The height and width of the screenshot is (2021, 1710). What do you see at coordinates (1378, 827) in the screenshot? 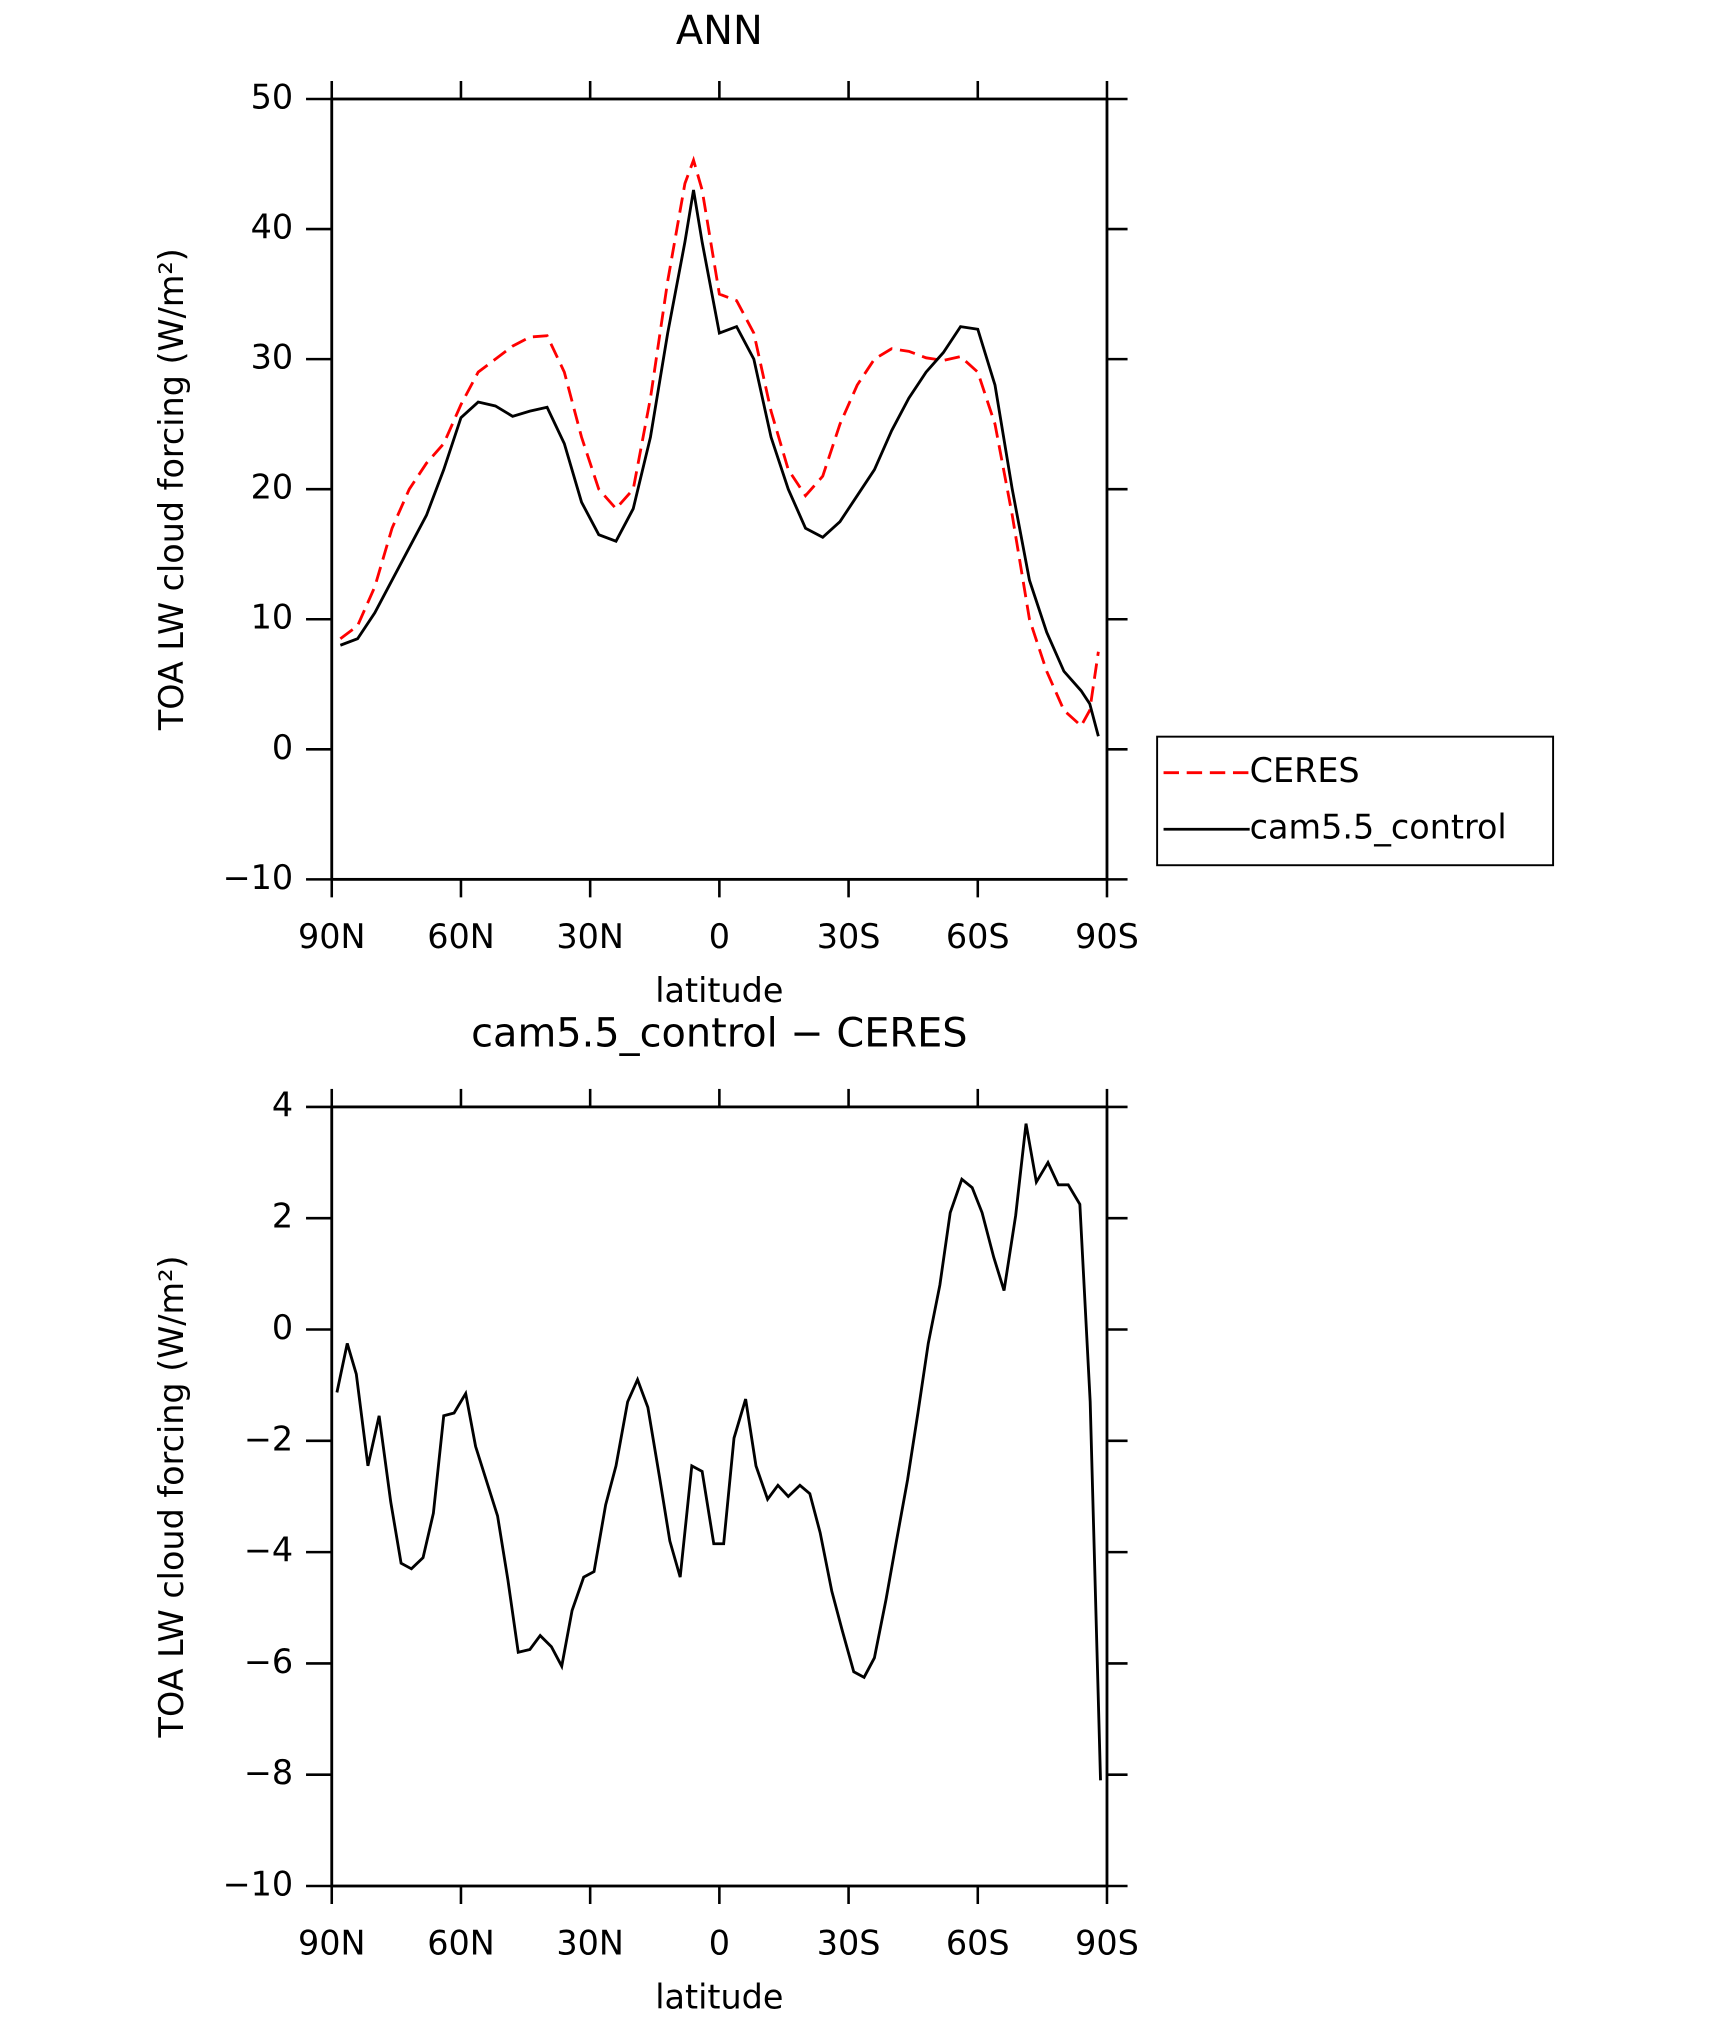
I see `legend-label: cam5.5_control` at bounding box center [1378, 827].